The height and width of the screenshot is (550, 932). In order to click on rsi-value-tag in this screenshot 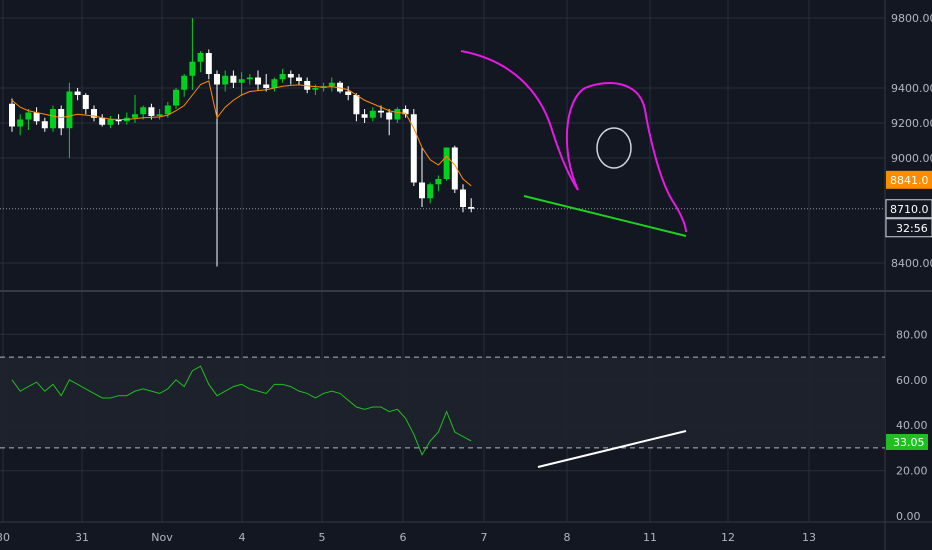, I will do `click(907, 441)`.